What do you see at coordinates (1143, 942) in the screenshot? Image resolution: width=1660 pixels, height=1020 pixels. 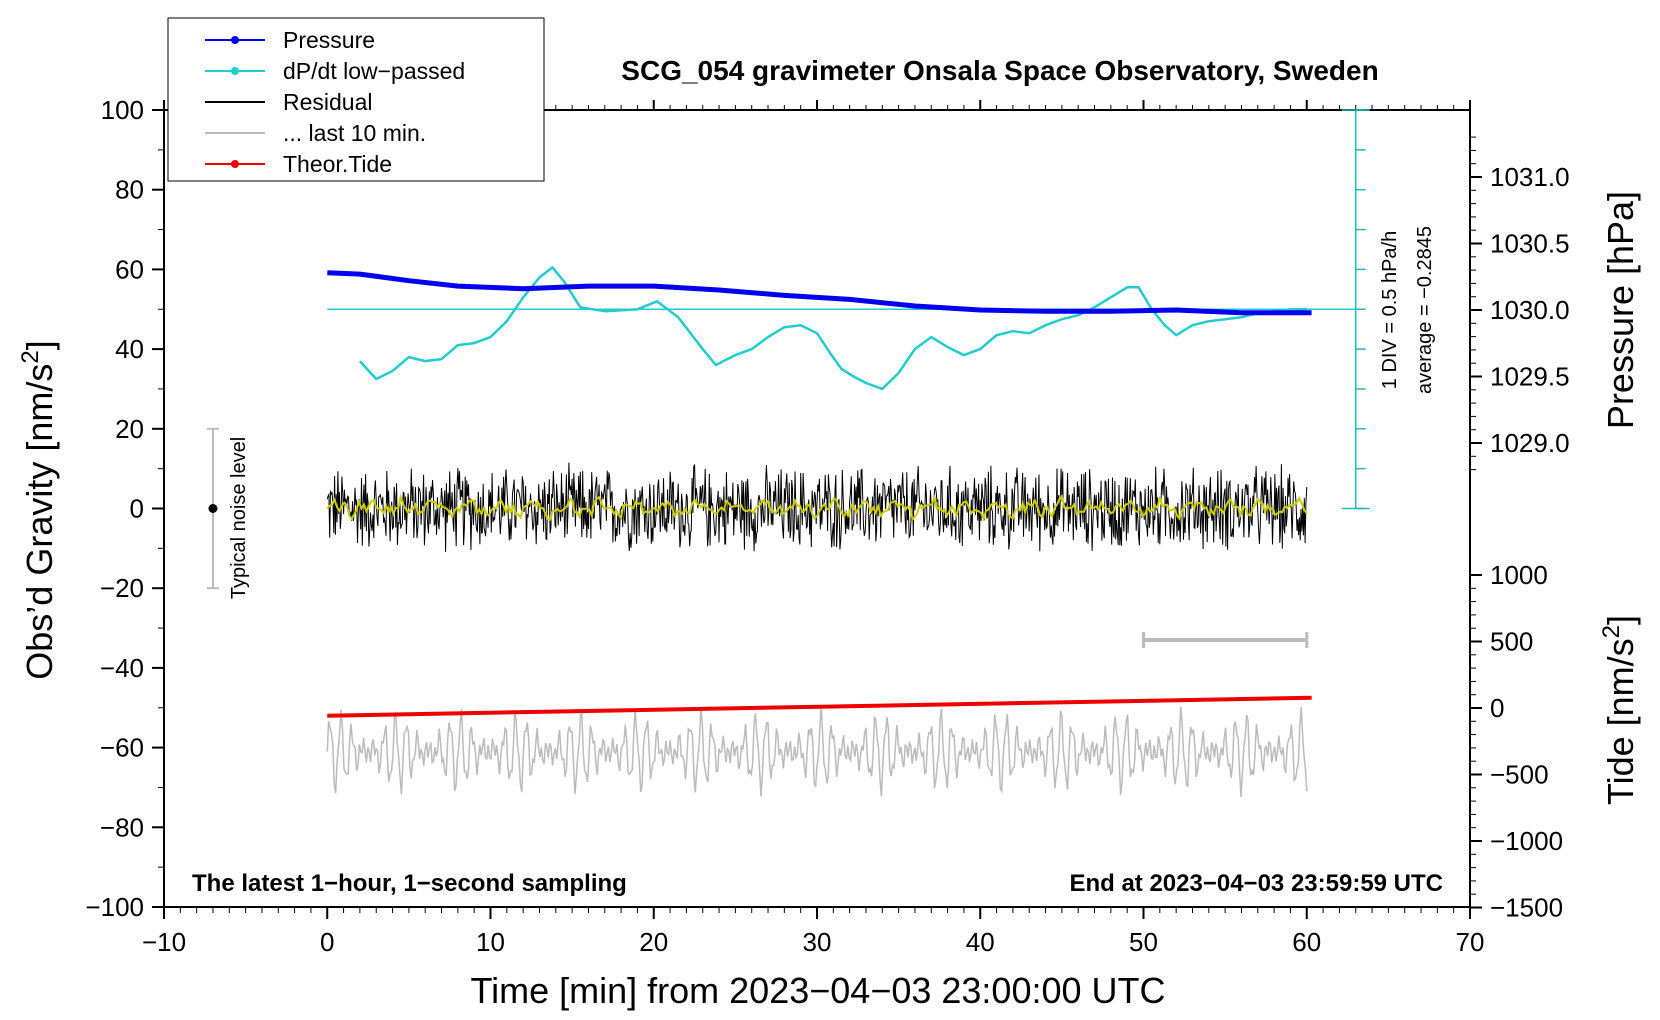 I see `x-tick-label: 50` at bounding box center [1143, 942].